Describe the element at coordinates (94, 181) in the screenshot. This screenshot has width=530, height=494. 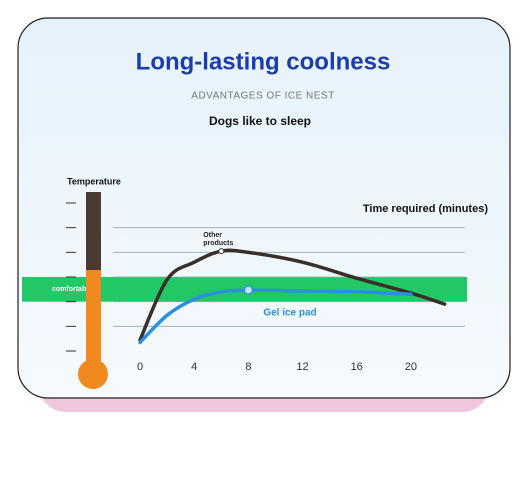
I see `y-axis-label: Temperature` at that location.